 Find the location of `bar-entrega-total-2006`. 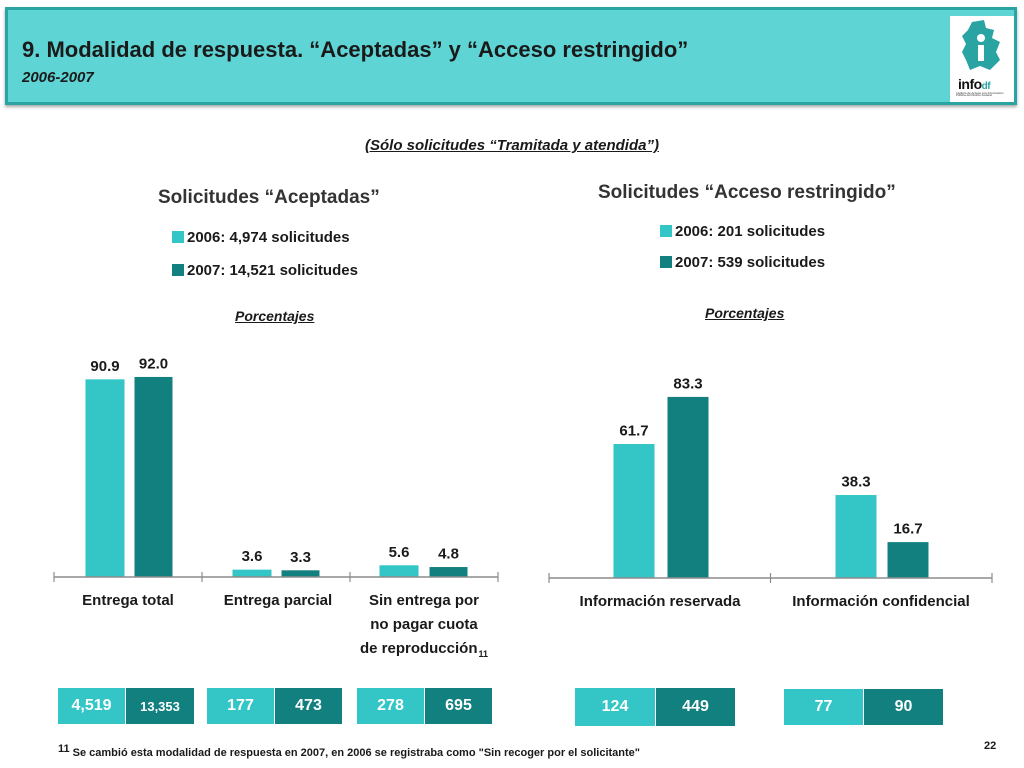

bar-entrega-total-2006 is located at coordinates (105, 478).